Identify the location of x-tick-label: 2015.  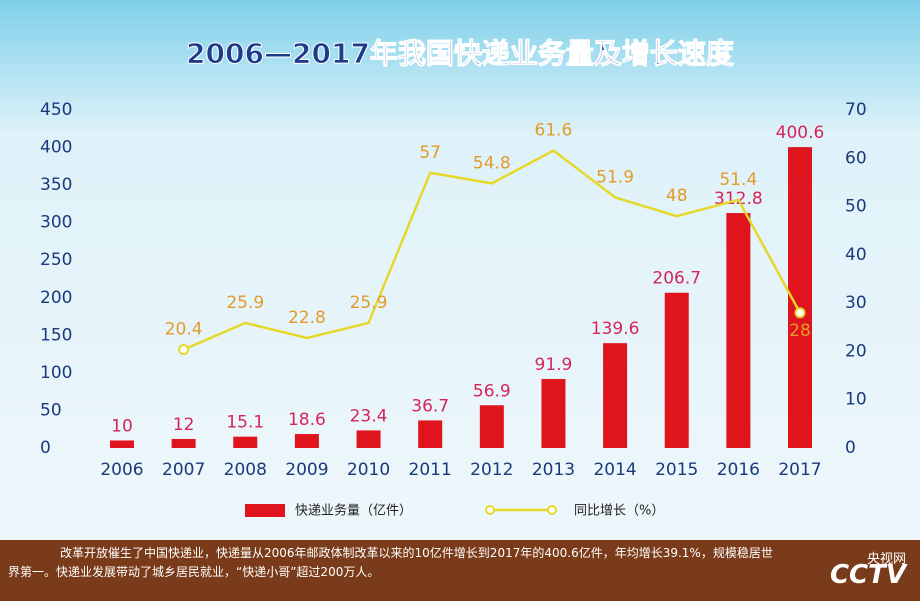
(676, 470).